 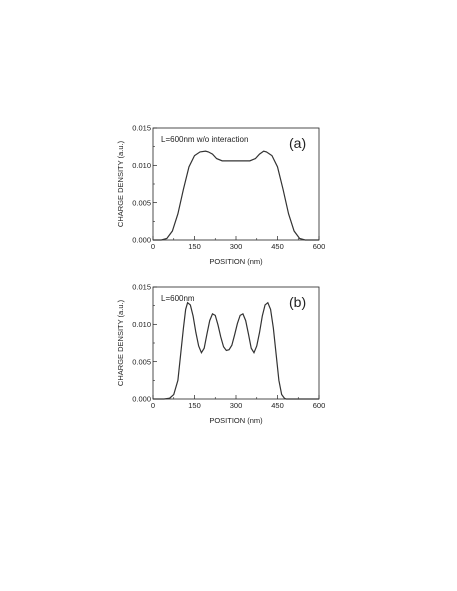 What do you see at coordinates (297, 302) in the screenshot?
I see `panel-label: (b)` at bounding box center [297, 302].